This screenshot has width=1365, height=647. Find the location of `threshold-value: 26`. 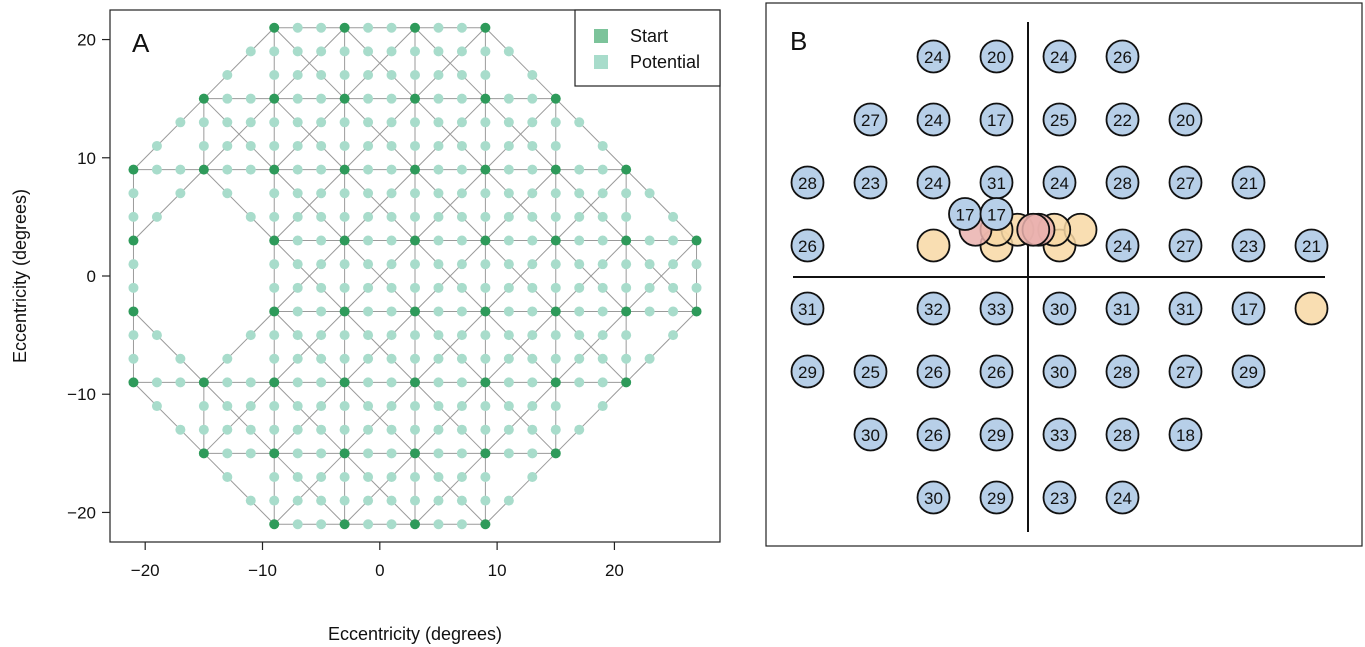

threshold-value: 26 is located at coordinates (1122, 57).